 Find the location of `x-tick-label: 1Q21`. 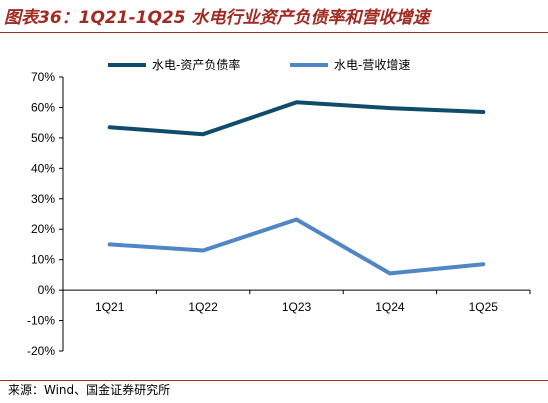

x-tick-label: 1Q21 is located at coordinates (110, 307).